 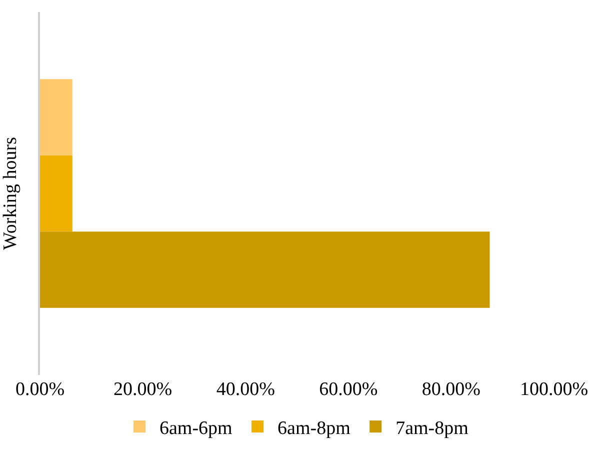 What do you see at coordinates (40, 389) in the screenshot?
I see `x-tick-label: 0.00%` at bounding box center [40, 389].